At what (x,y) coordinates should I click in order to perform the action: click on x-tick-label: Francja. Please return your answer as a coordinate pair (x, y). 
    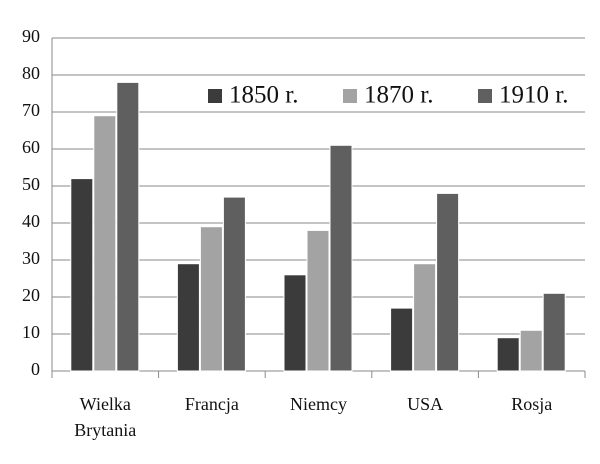
    Looking at the image, I should click on (212, 404).